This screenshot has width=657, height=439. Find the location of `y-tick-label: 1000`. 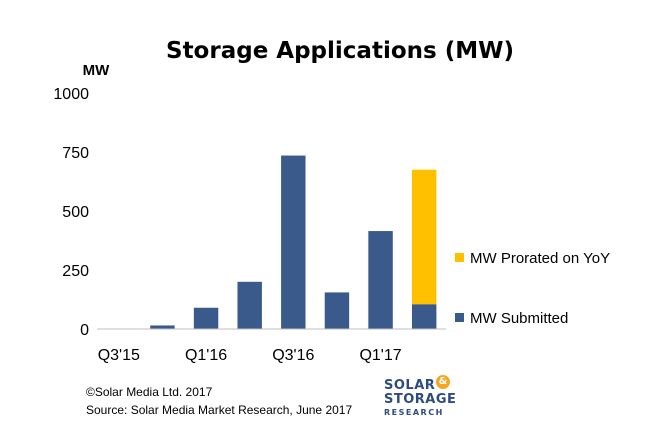

y-tick-label: 1000 is located at coordinates (71, 94).